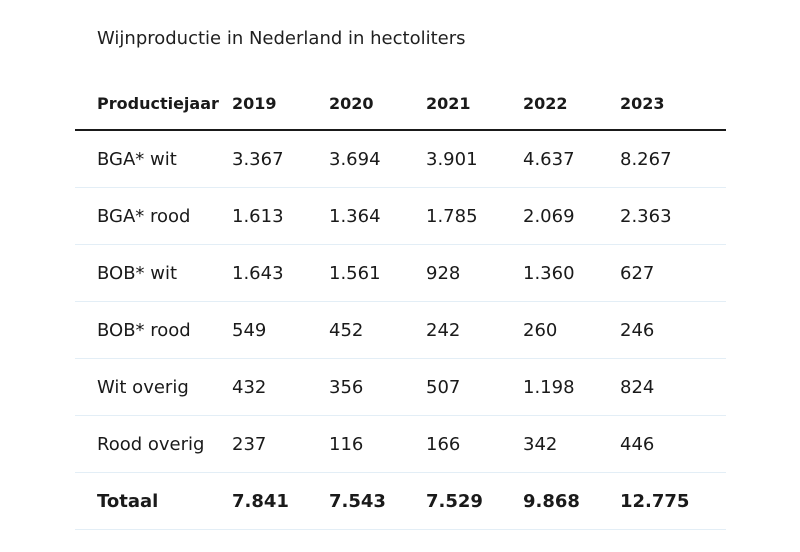 The width and height of the screenshot is (800, 552). Describe the element at coordinates (153, 159) in the screenshot. I see `row-label: BGA* wit` at that location.